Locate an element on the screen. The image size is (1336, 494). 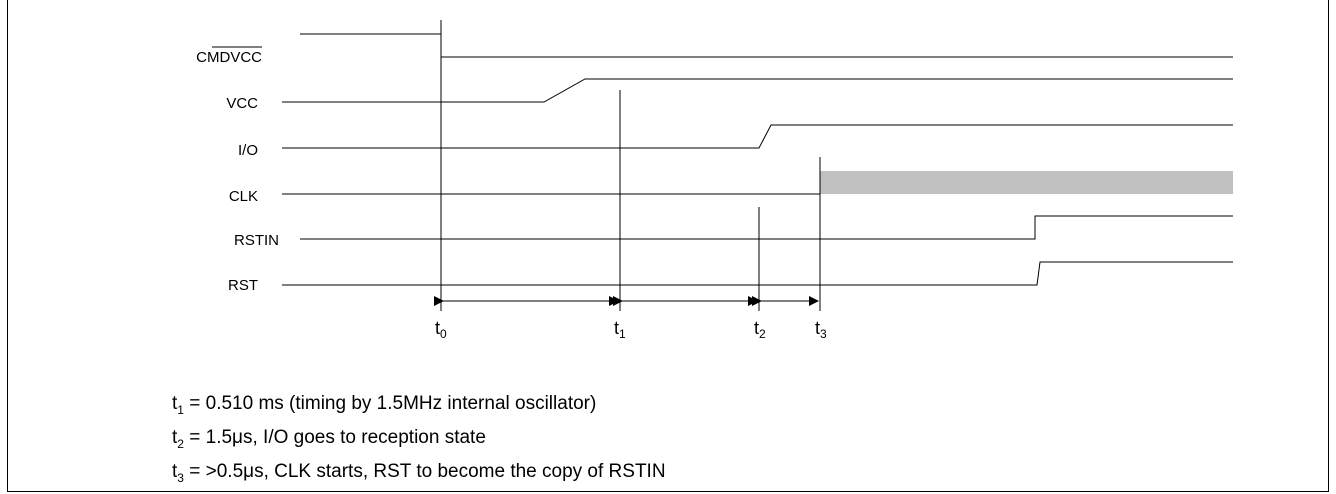
note-t2: t2 = 1.5μs, I/O goes to reception state is located at coordinates (329, 438).